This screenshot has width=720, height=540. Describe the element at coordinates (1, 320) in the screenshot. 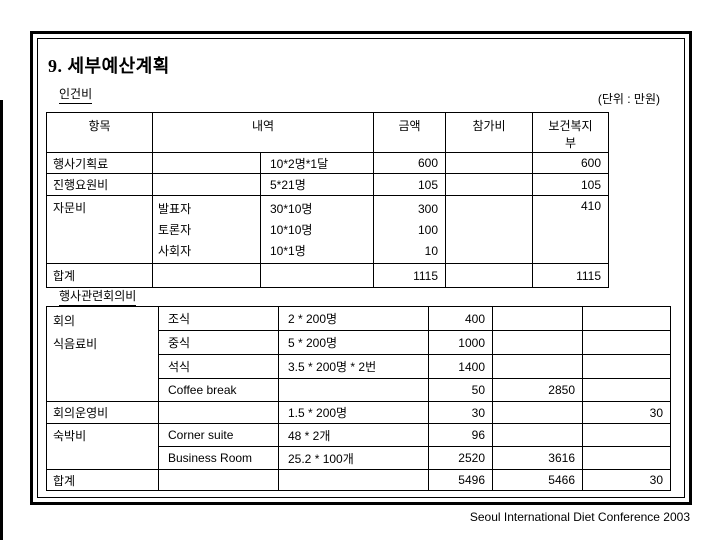

I see `screen-edge-line` at that location.